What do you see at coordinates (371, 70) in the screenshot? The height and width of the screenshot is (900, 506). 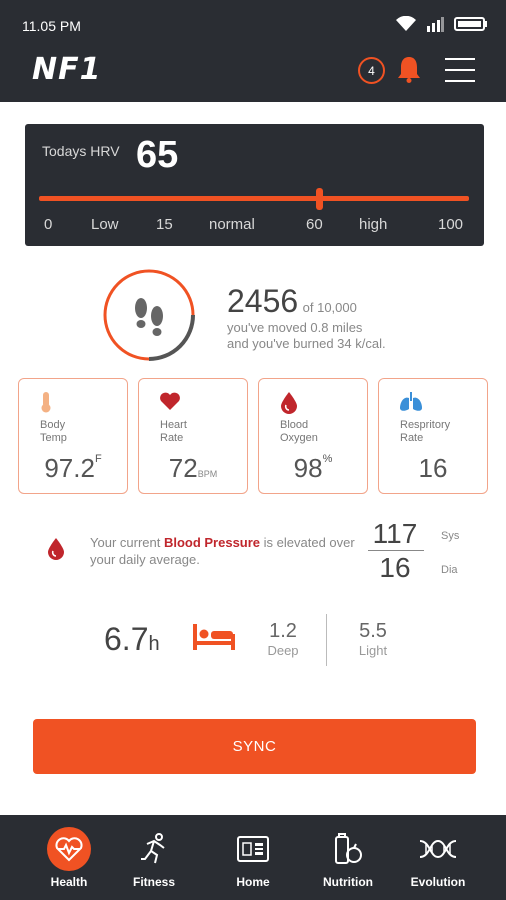 I see `notification-count-badge: 4` at bounding box center [371, 70].